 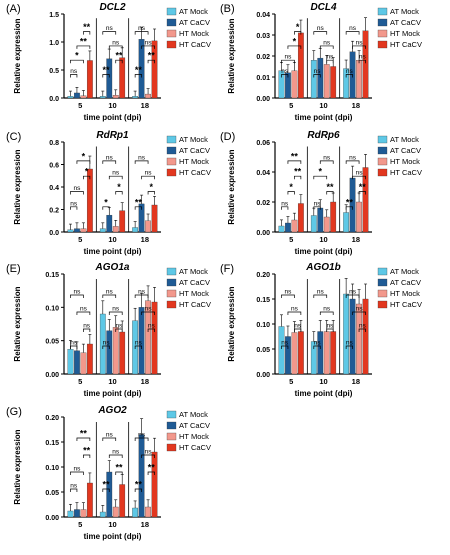 I want to click on x-tick-label: 18, so click(x=145, y=524).